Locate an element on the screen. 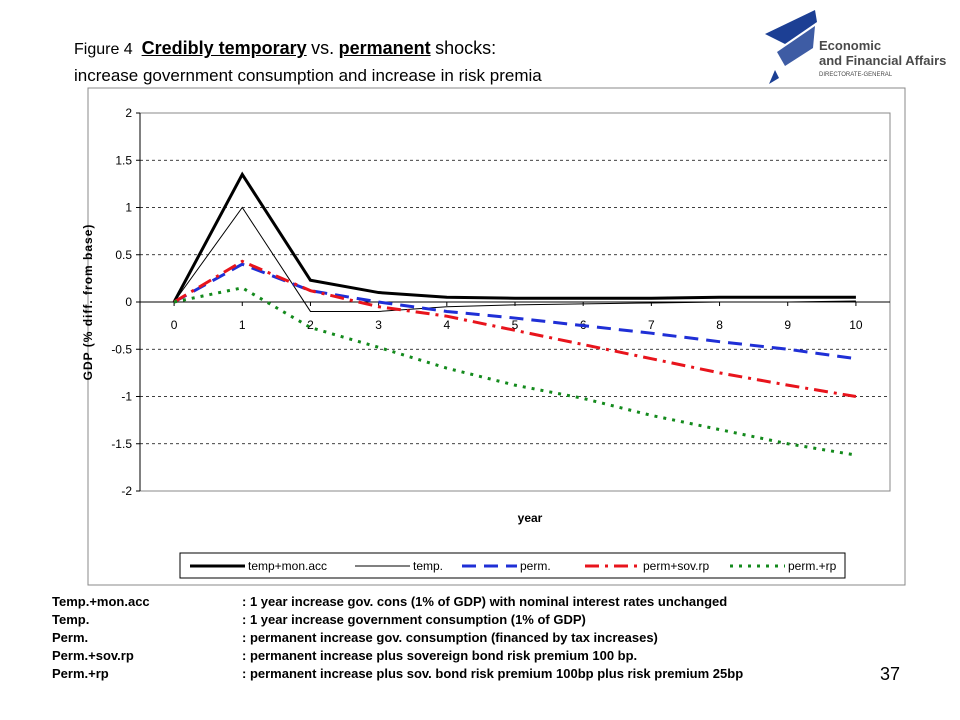  note-label: Perm. is located at coordinates (70, 637).